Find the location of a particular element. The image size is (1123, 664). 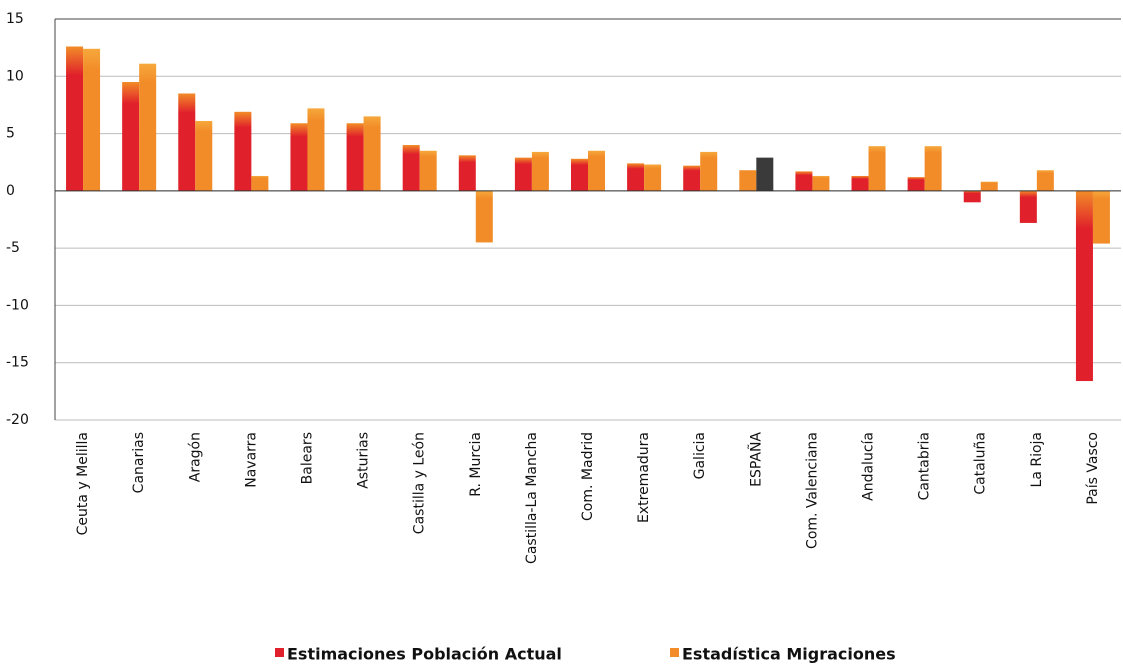

y-tick-label: -20 is located at coordinates (17, 420).